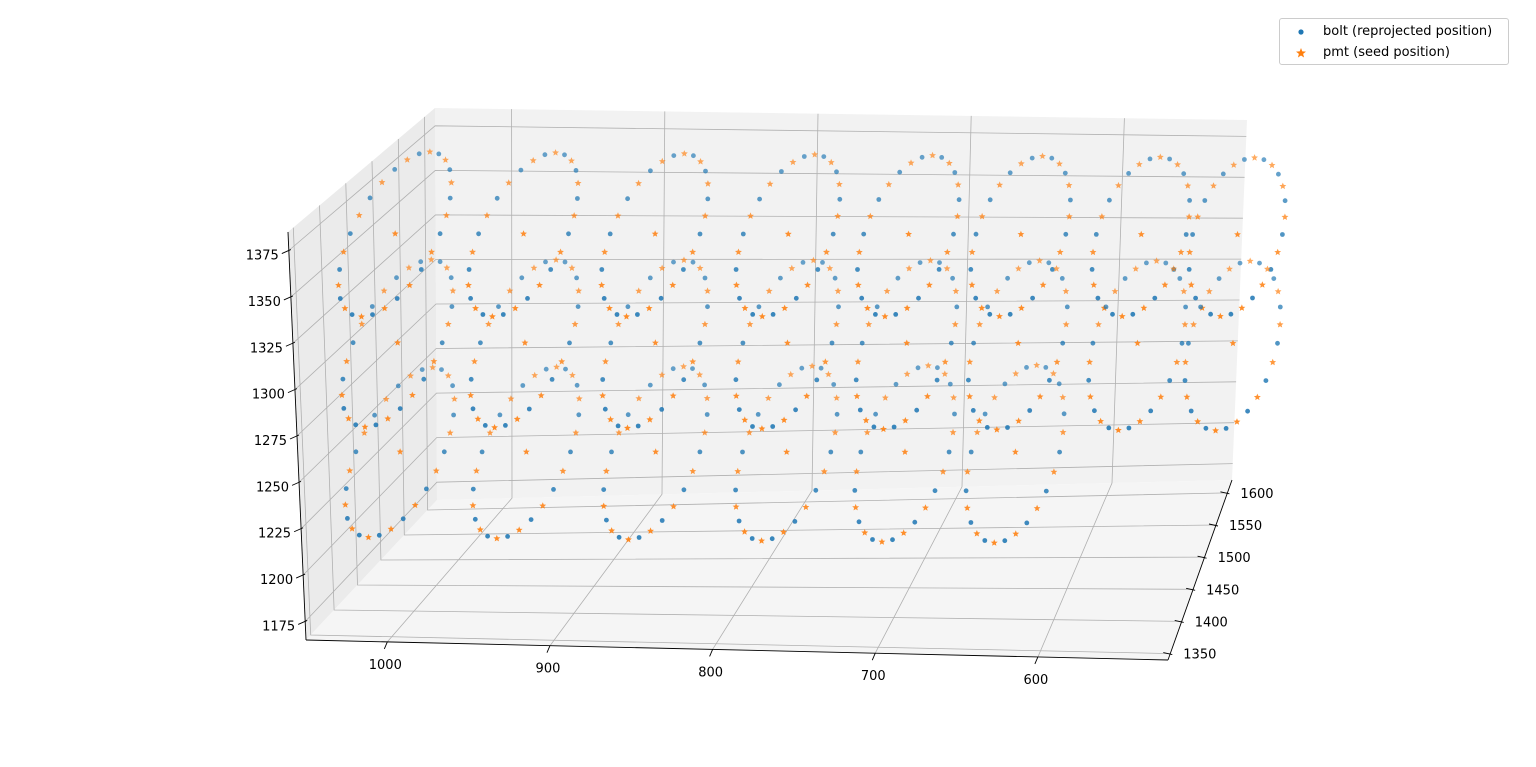  What do you see at coordinates (385, 665) in the screenshot?
I see `x-tick-label: 1000` at bounding box center [385, 665].